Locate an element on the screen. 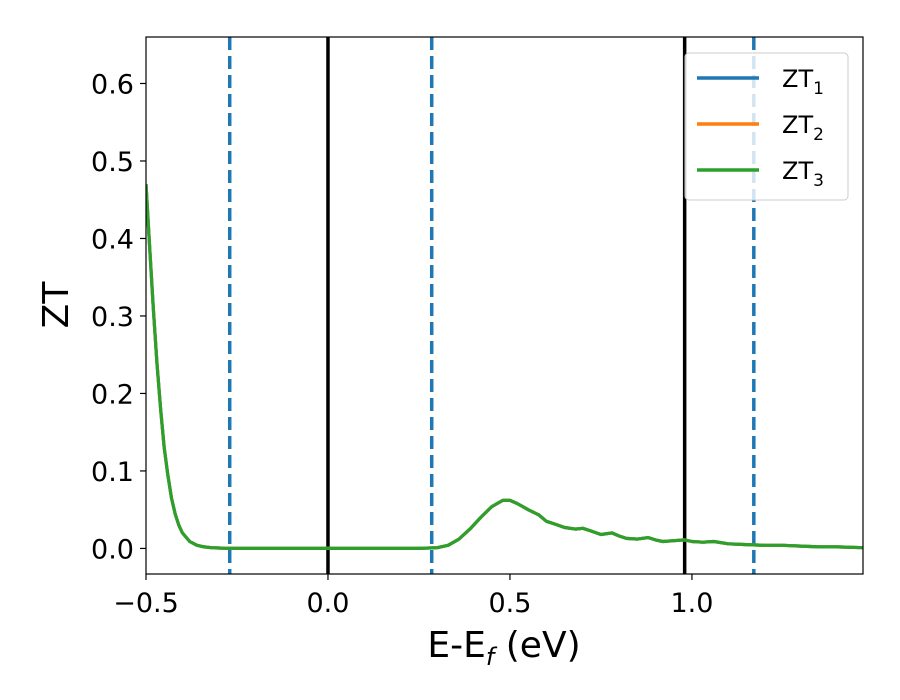 The image size is (900, 700). x-tick-label: 0.5 is located at coordinates (509, 603).